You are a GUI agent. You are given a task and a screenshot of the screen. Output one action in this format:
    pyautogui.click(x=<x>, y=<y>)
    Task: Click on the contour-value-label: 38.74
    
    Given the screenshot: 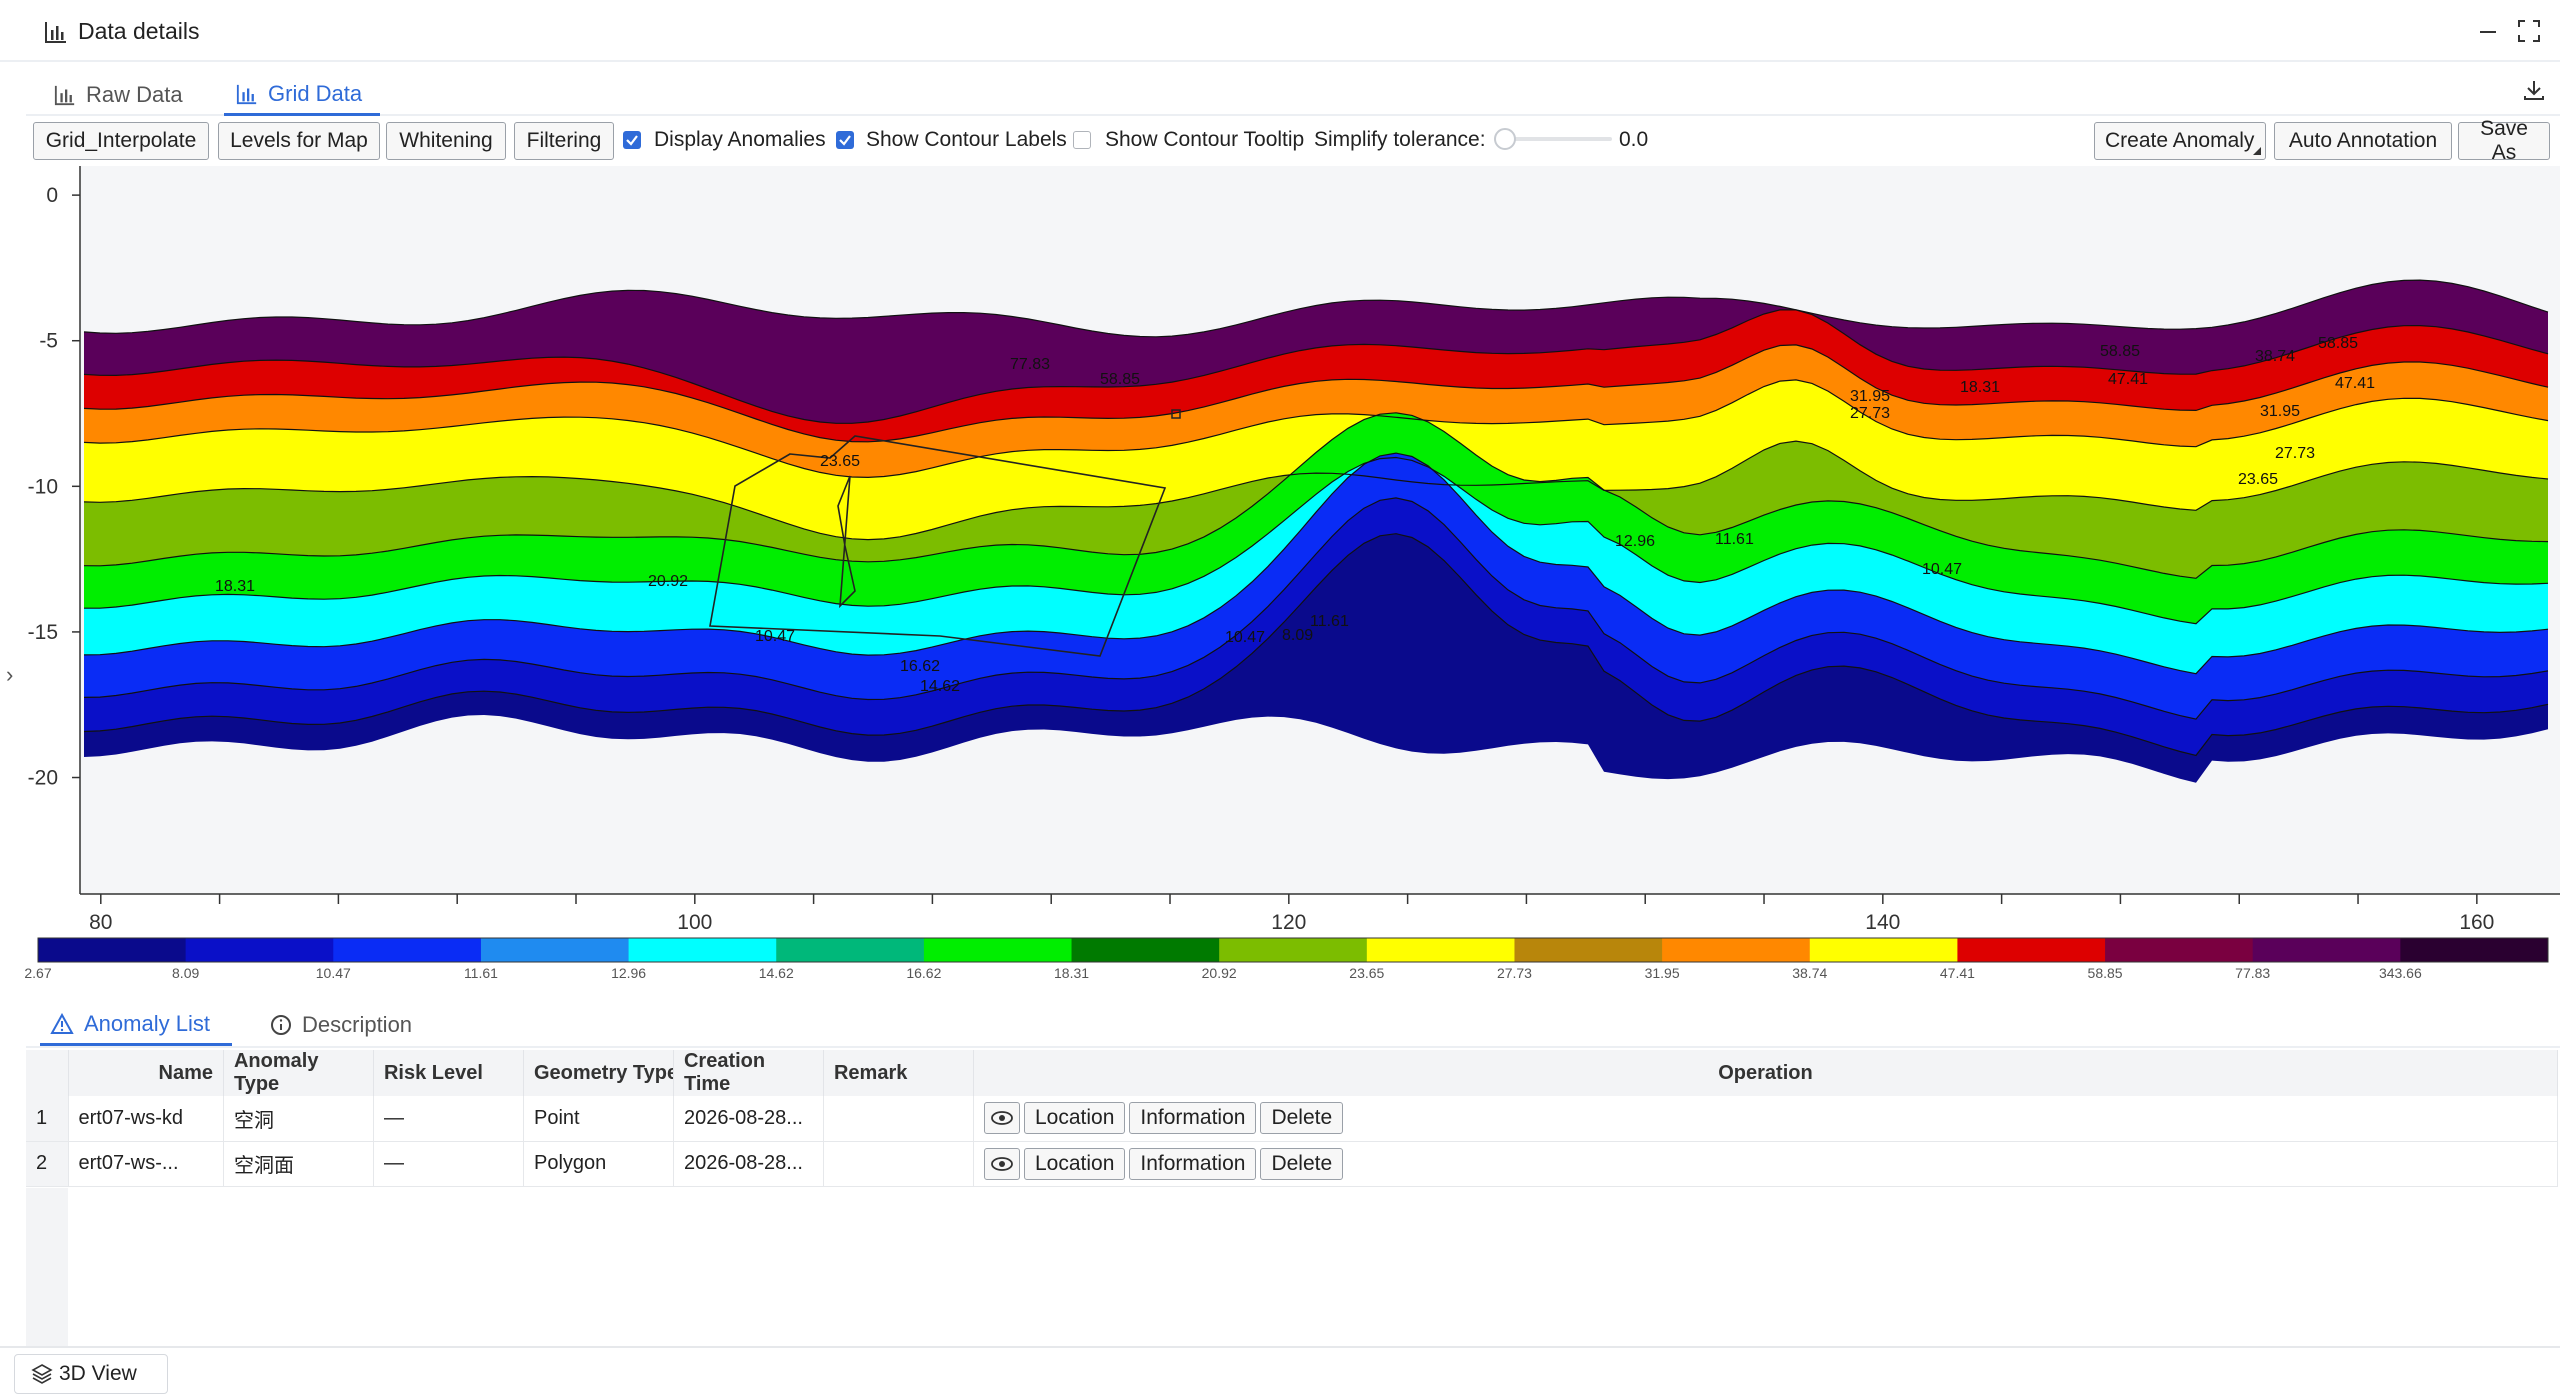 What is the action you would take?
    pyautogui.click(x=2275, y=356)
    